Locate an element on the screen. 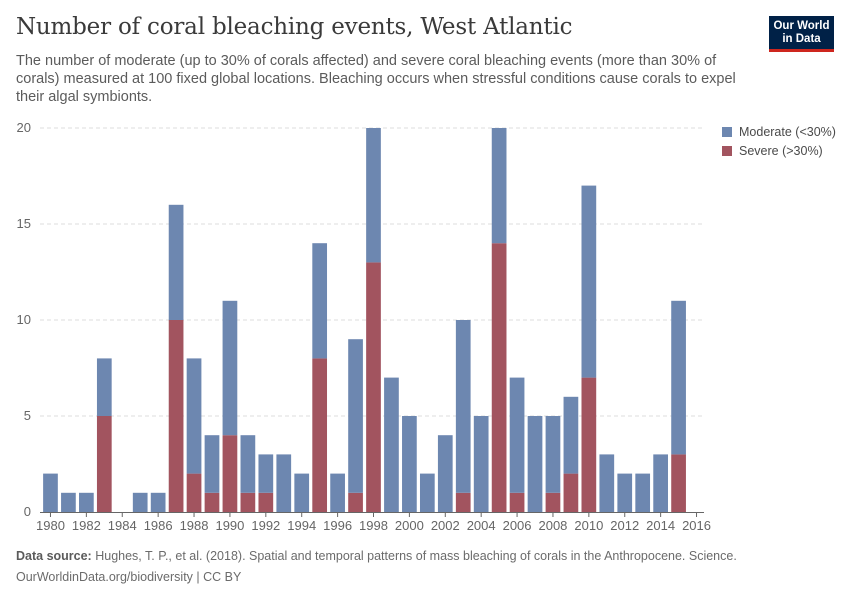 This screenshot has height=600, width=850. y-tick-label: 15 is located at coordinates (24, 223).